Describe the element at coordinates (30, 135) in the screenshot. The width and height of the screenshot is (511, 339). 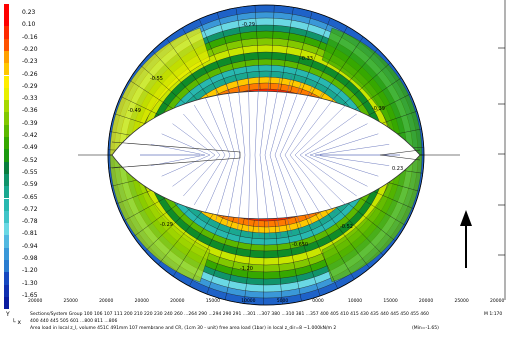
I see `legend-label: -0.42` at that location.